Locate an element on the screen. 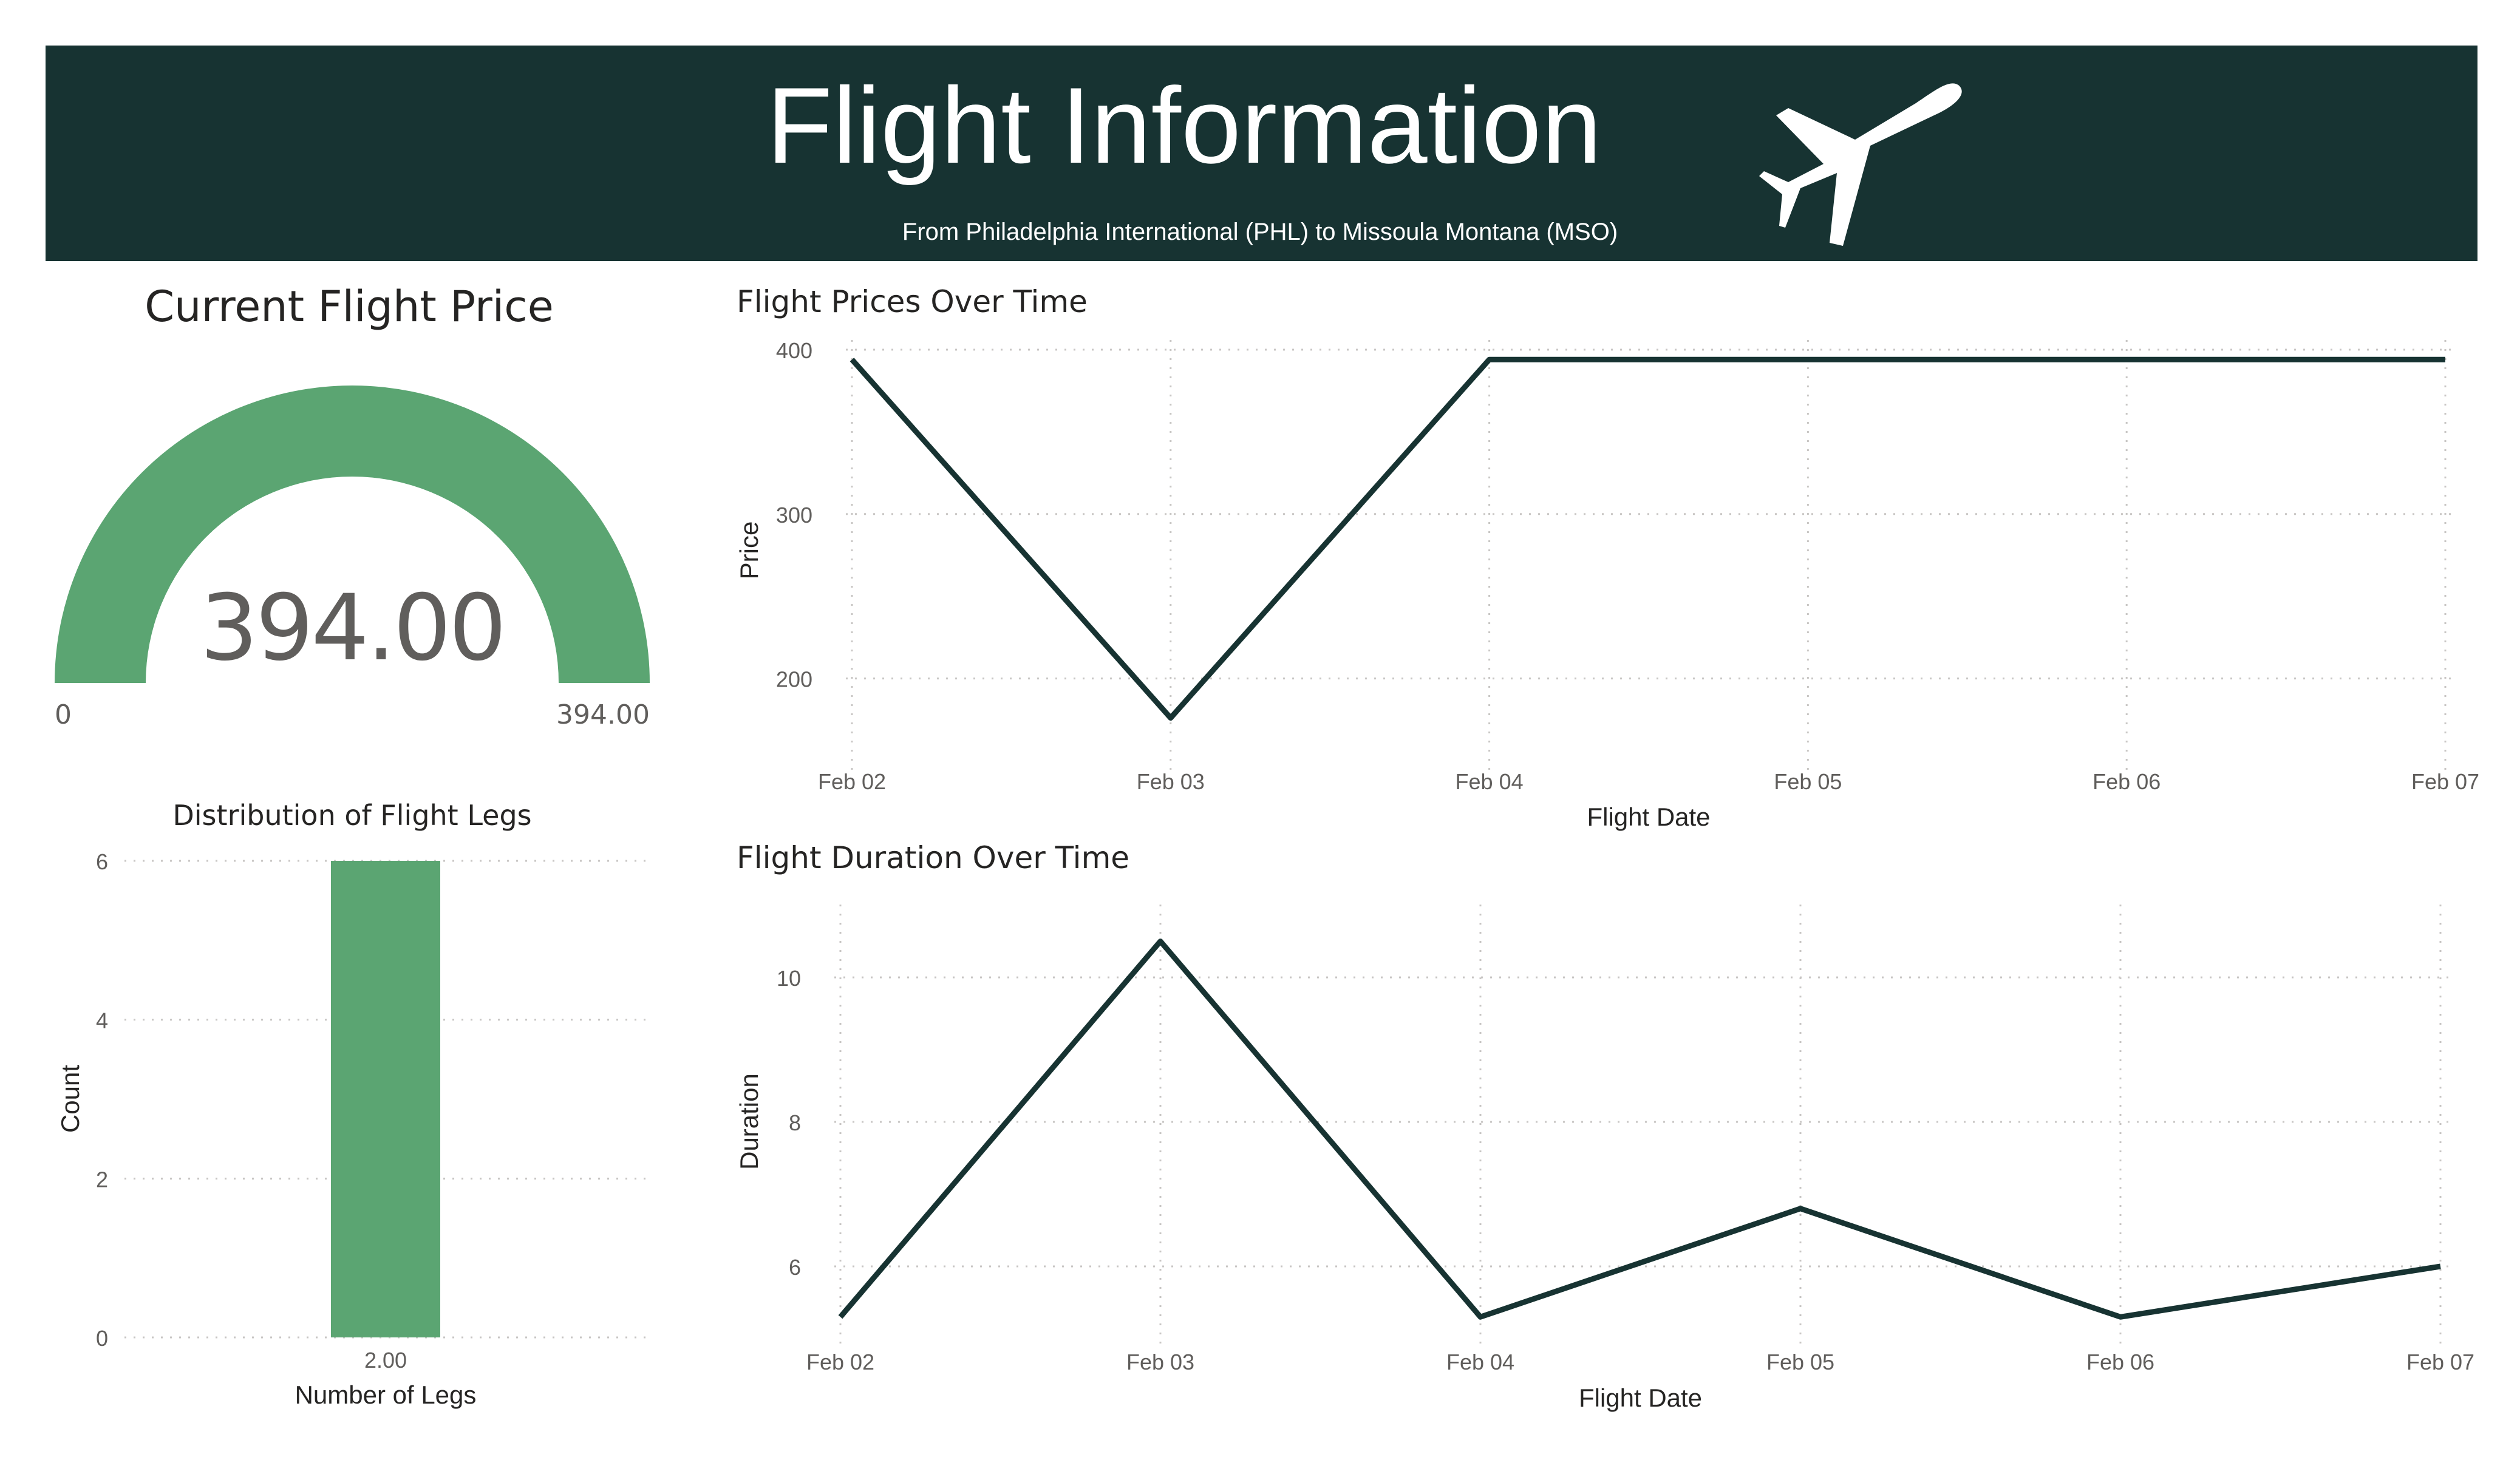 The image size is (2520, 1457). legs-chart-y-axis-label: Count is located at coordinates (70, 1099).